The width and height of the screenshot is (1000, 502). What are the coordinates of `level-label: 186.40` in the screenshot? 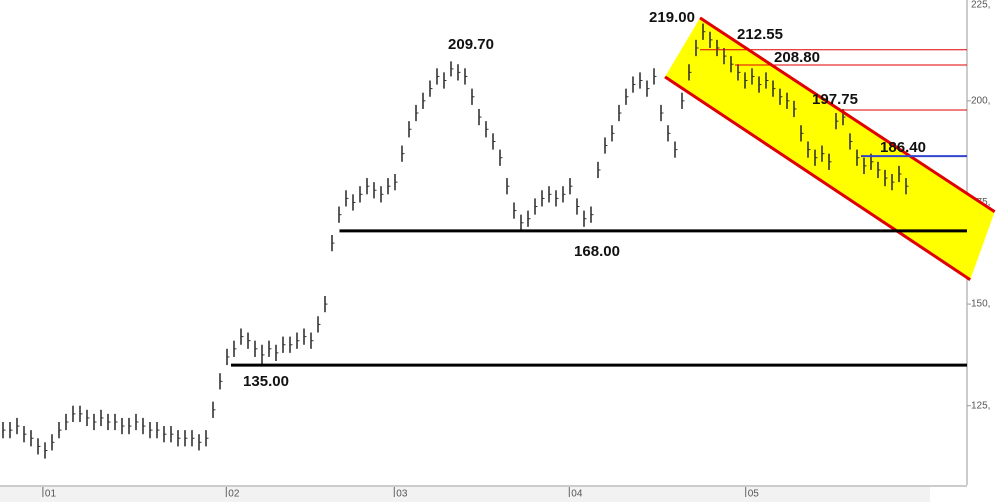 It's located at (903, 147).